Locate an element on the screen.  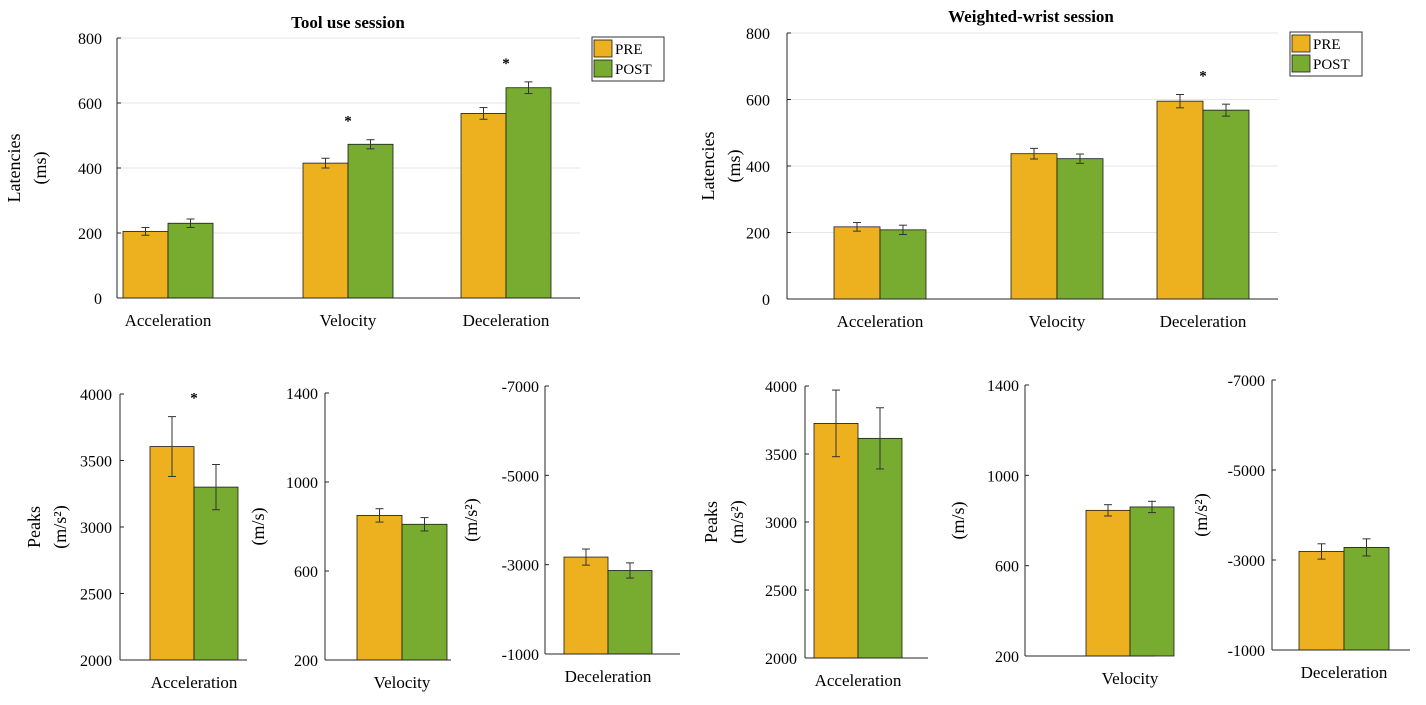
tool-peak-vel-panel: 200 600 1000 1400 Velocity (m/s) is located at coordinates (349, 539).